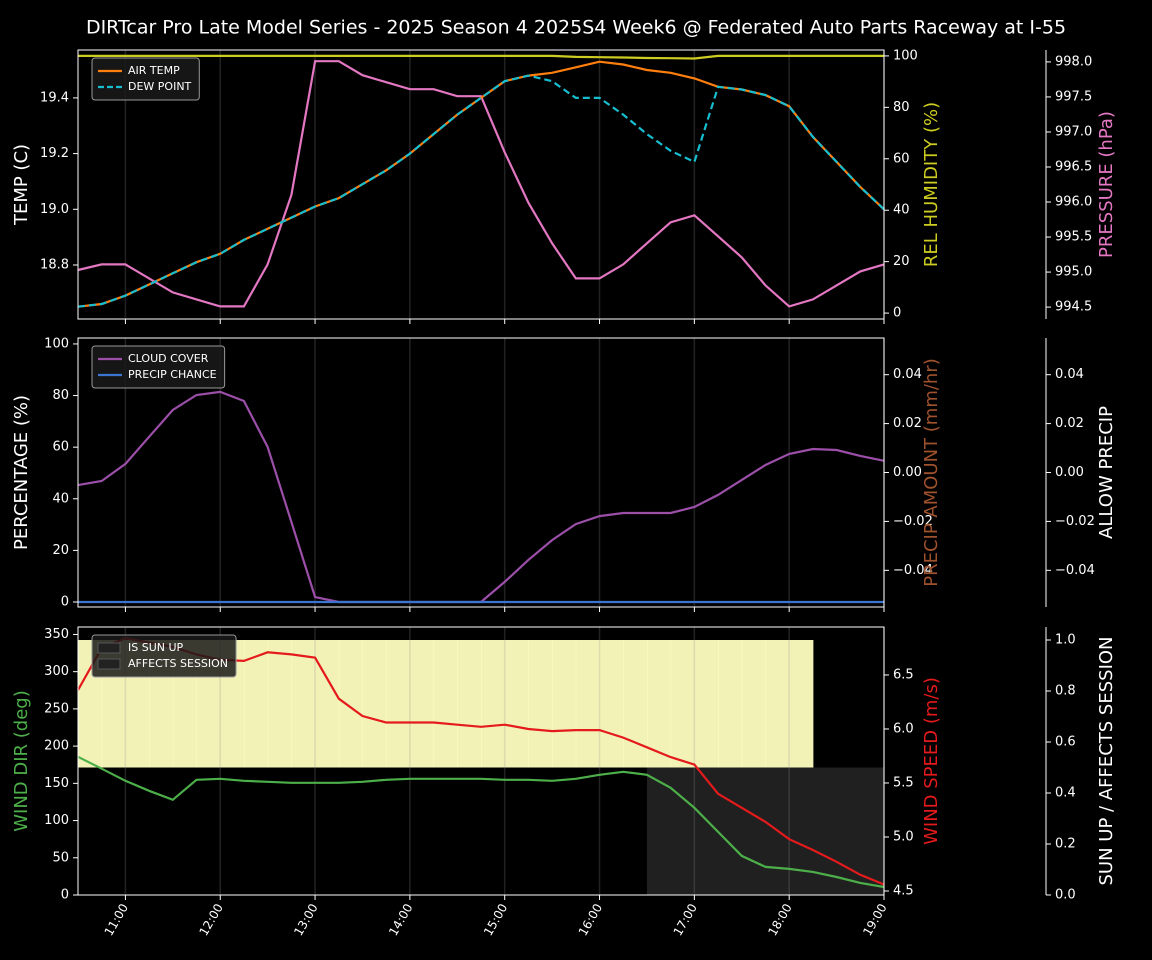 The height and width of the screenshot is (960, 1152). What do you see at coordinates (903, 891) in the screenshot?
I see `y2-tick-label: 4.5` at bounding box center [903, 891].